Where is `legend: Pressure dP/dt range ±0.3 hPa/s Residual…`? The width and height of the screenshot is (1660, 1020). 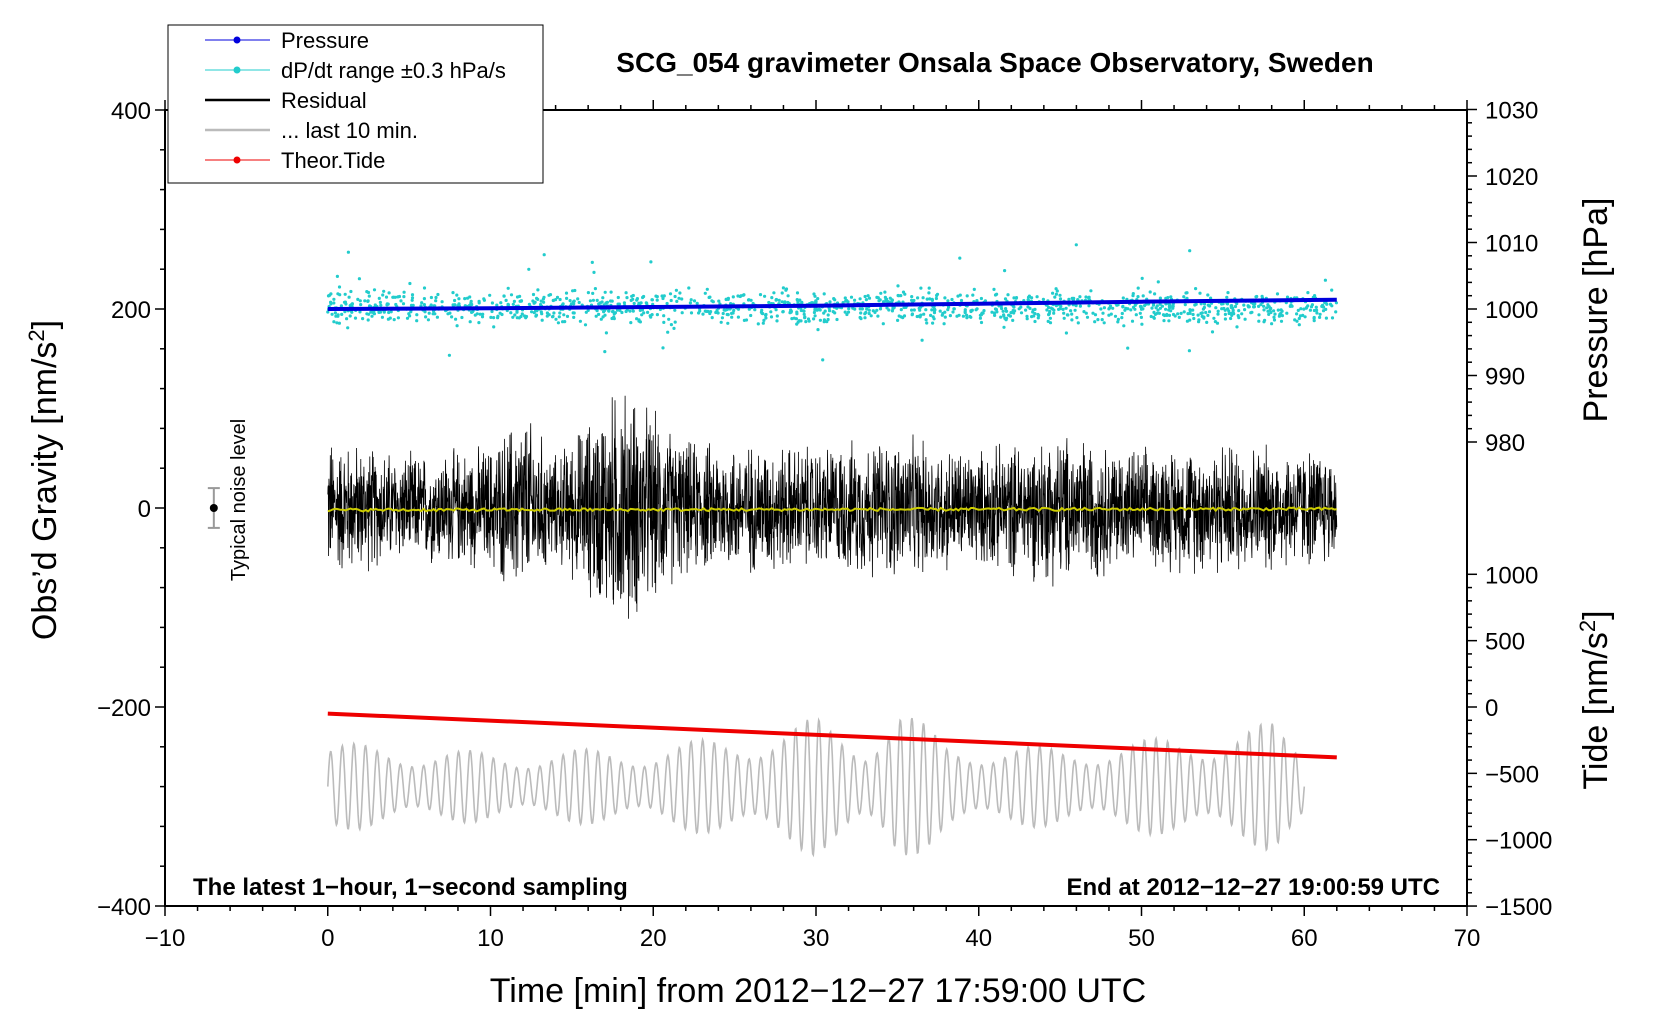
legend: Pressure dP/dt range ±0.3 hPa/s Residual… is located at coordinates (355, 104).